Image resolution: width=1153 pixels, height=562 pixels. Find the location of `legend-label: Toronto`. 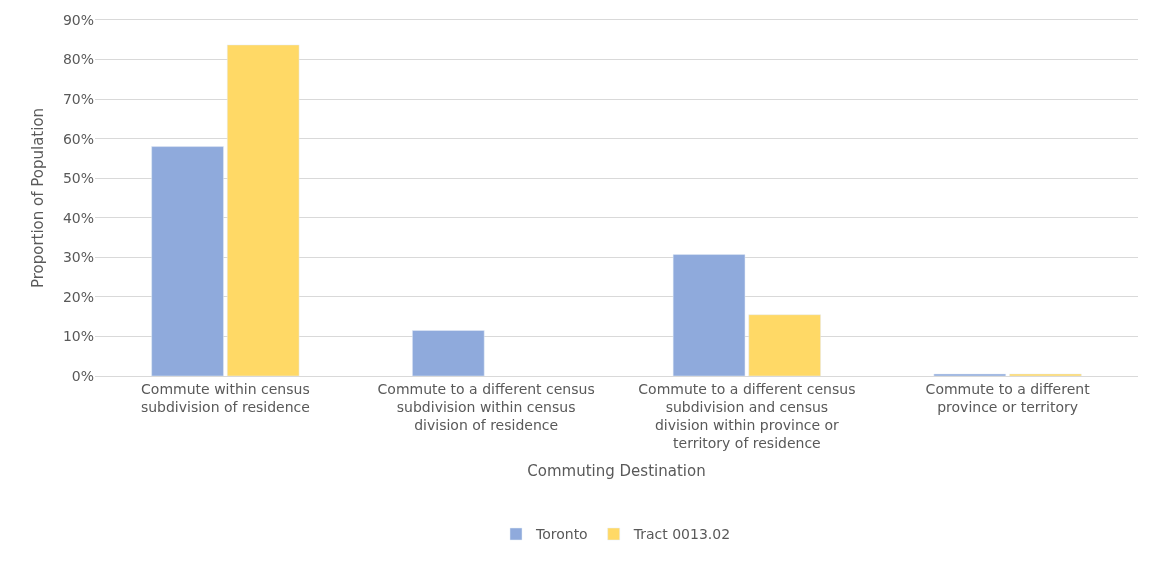

legend-label: Toronto is located at coordinates (561, 534).